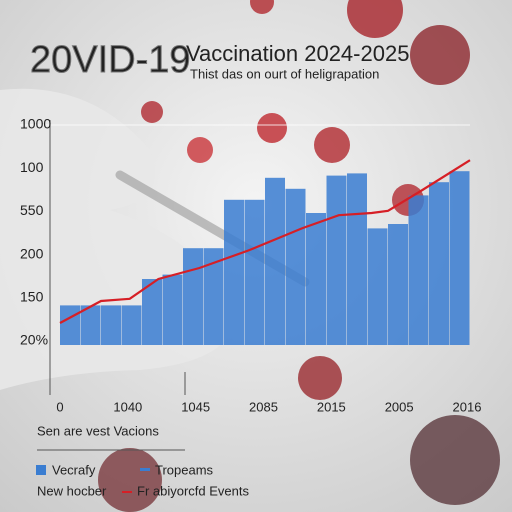  I want to click on y-tick-label: 1000, so click(35, 124).